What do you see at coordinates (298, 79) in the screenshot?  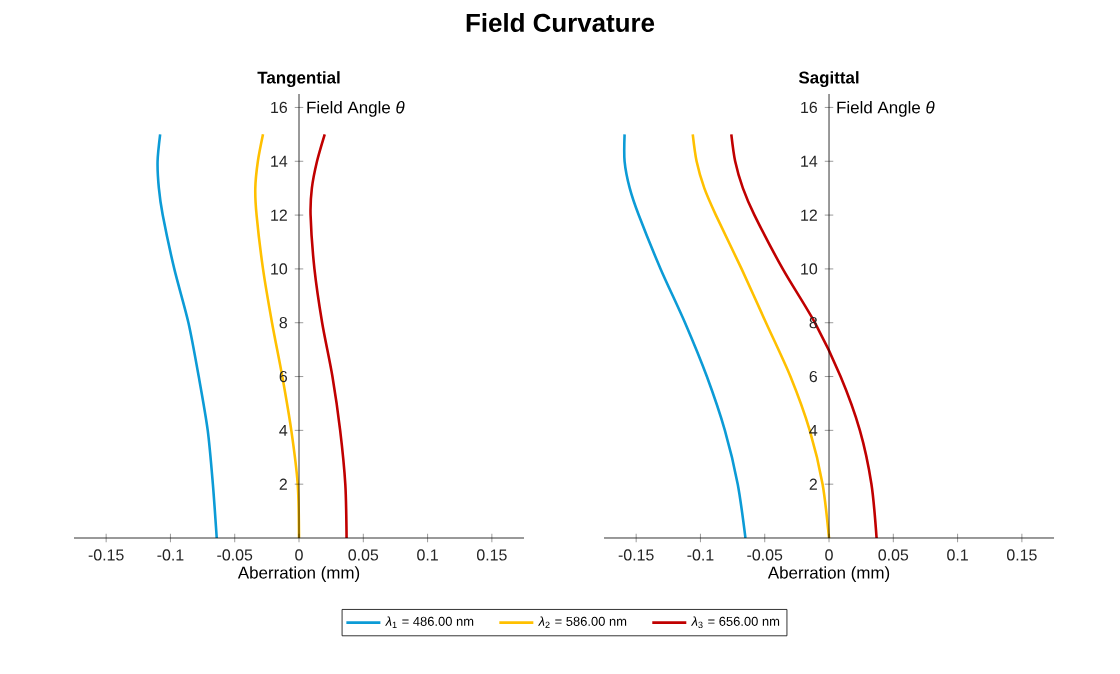 I see `chart-subtitle: Tangential` at bounding box center [298, 79].